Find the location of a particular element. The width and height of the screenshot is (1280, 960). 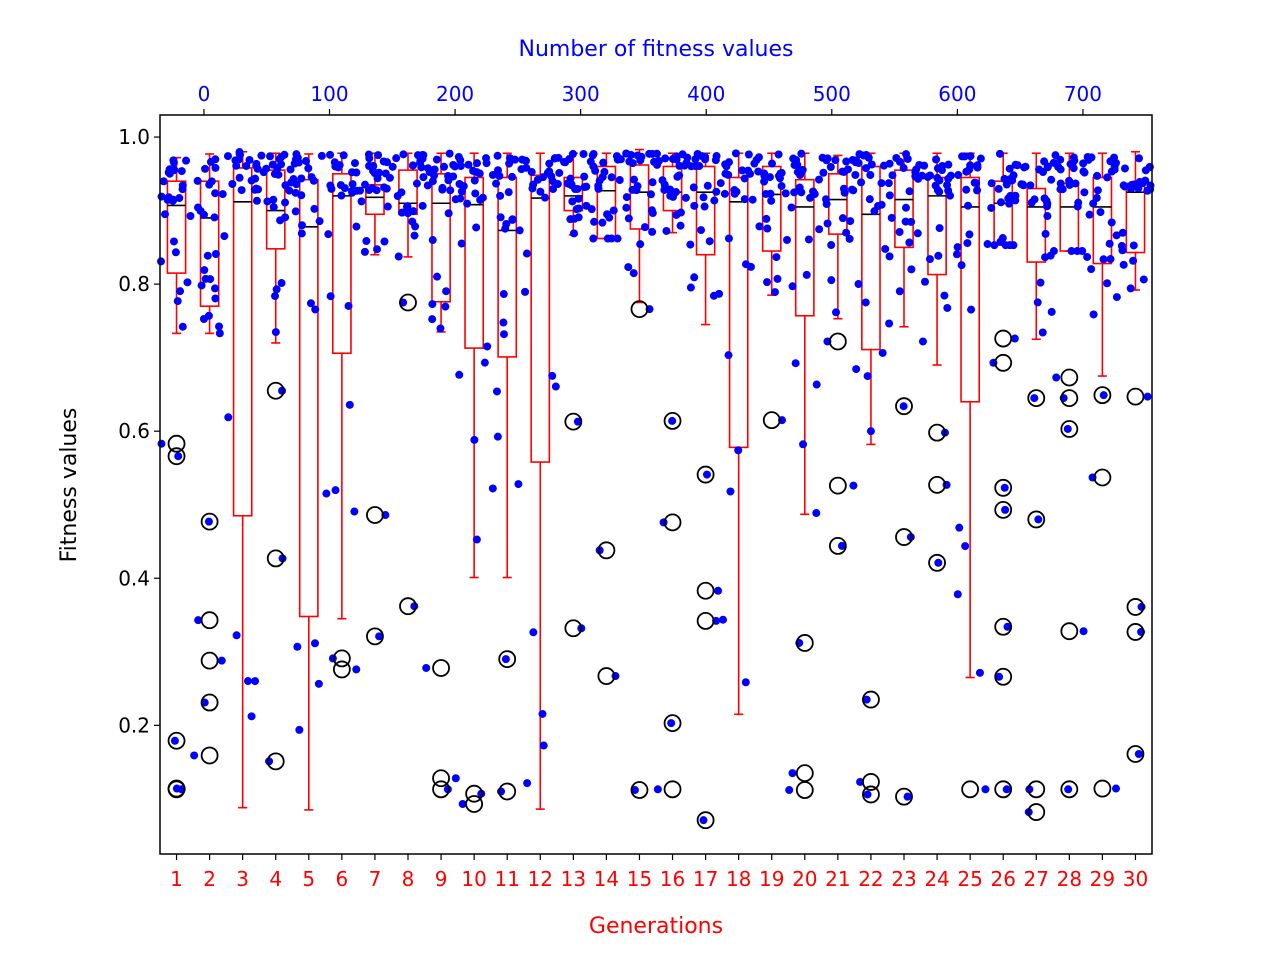

top-x-tick-label: 0 is located at coordinates (204, 94).